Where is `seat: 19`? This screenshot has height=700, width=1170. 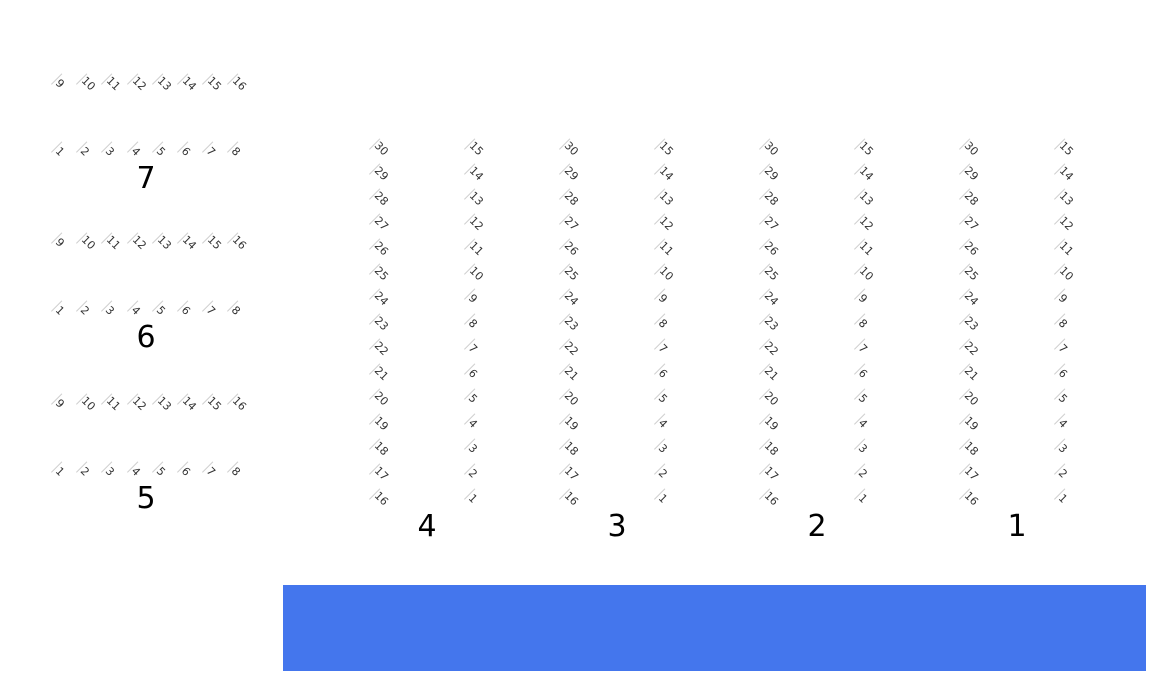
seat: 19 is located at coordinates (771, 424).